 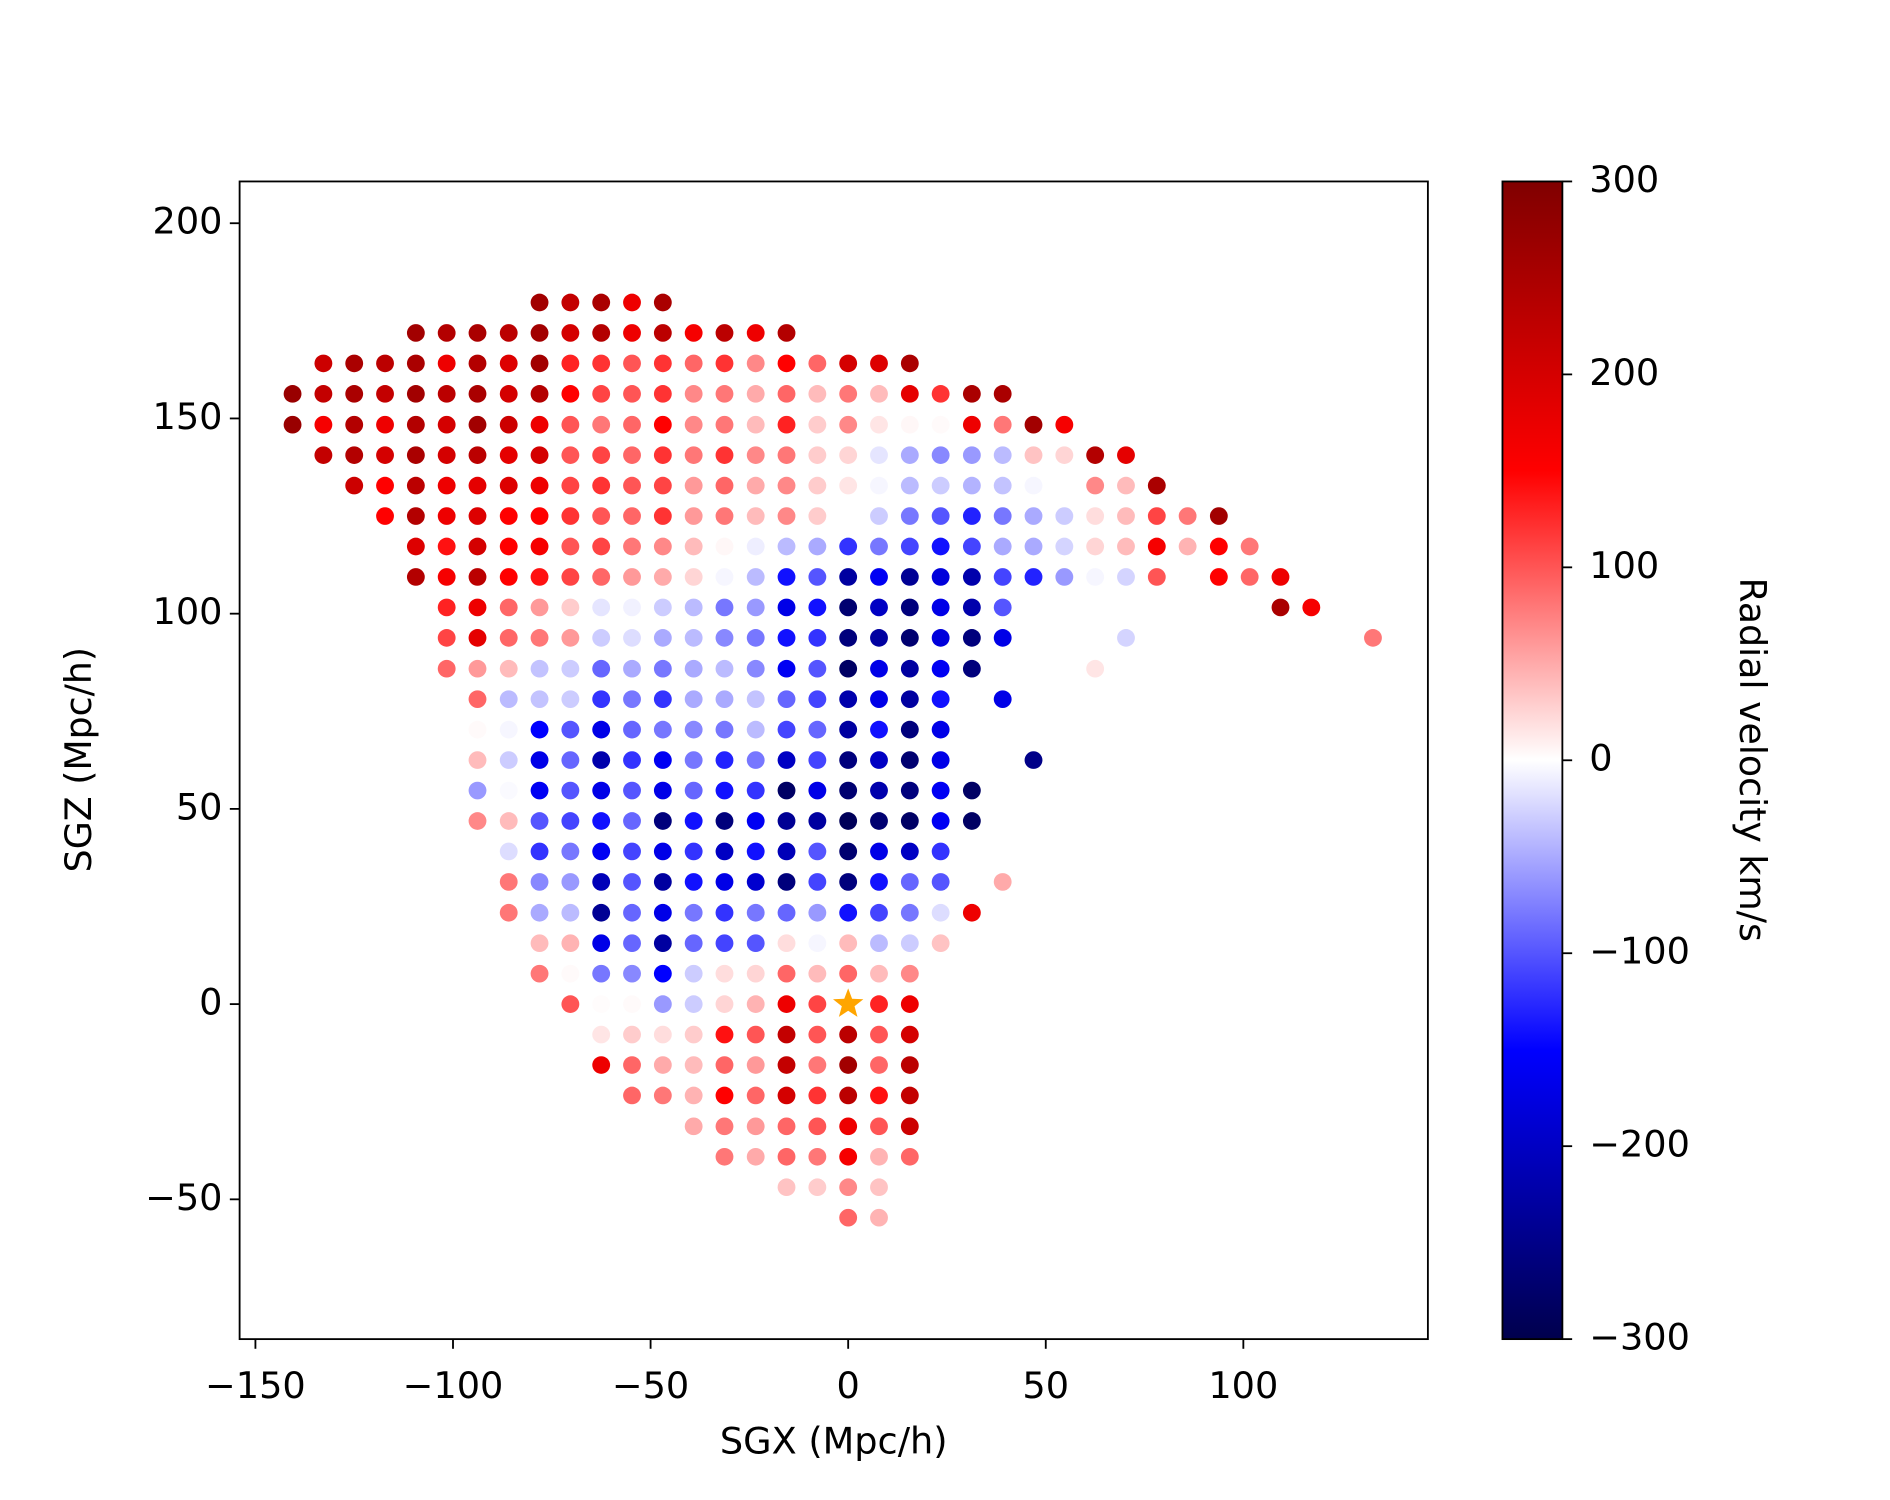 I want to click on colorbar-label: Radial velocity km/s, so click(x=1752, y=759).